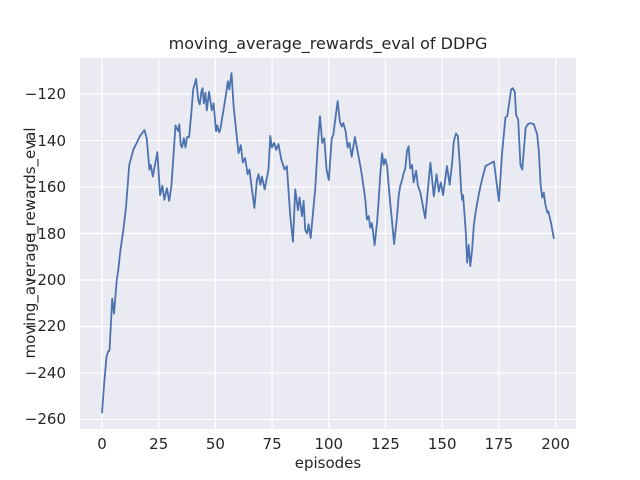 The width and height of the screenshot is (640, 480). What do you see at coordinates (499, 444) in the screenshot?
I see `x-tick-label: 175` at bounding box center [499, 444].